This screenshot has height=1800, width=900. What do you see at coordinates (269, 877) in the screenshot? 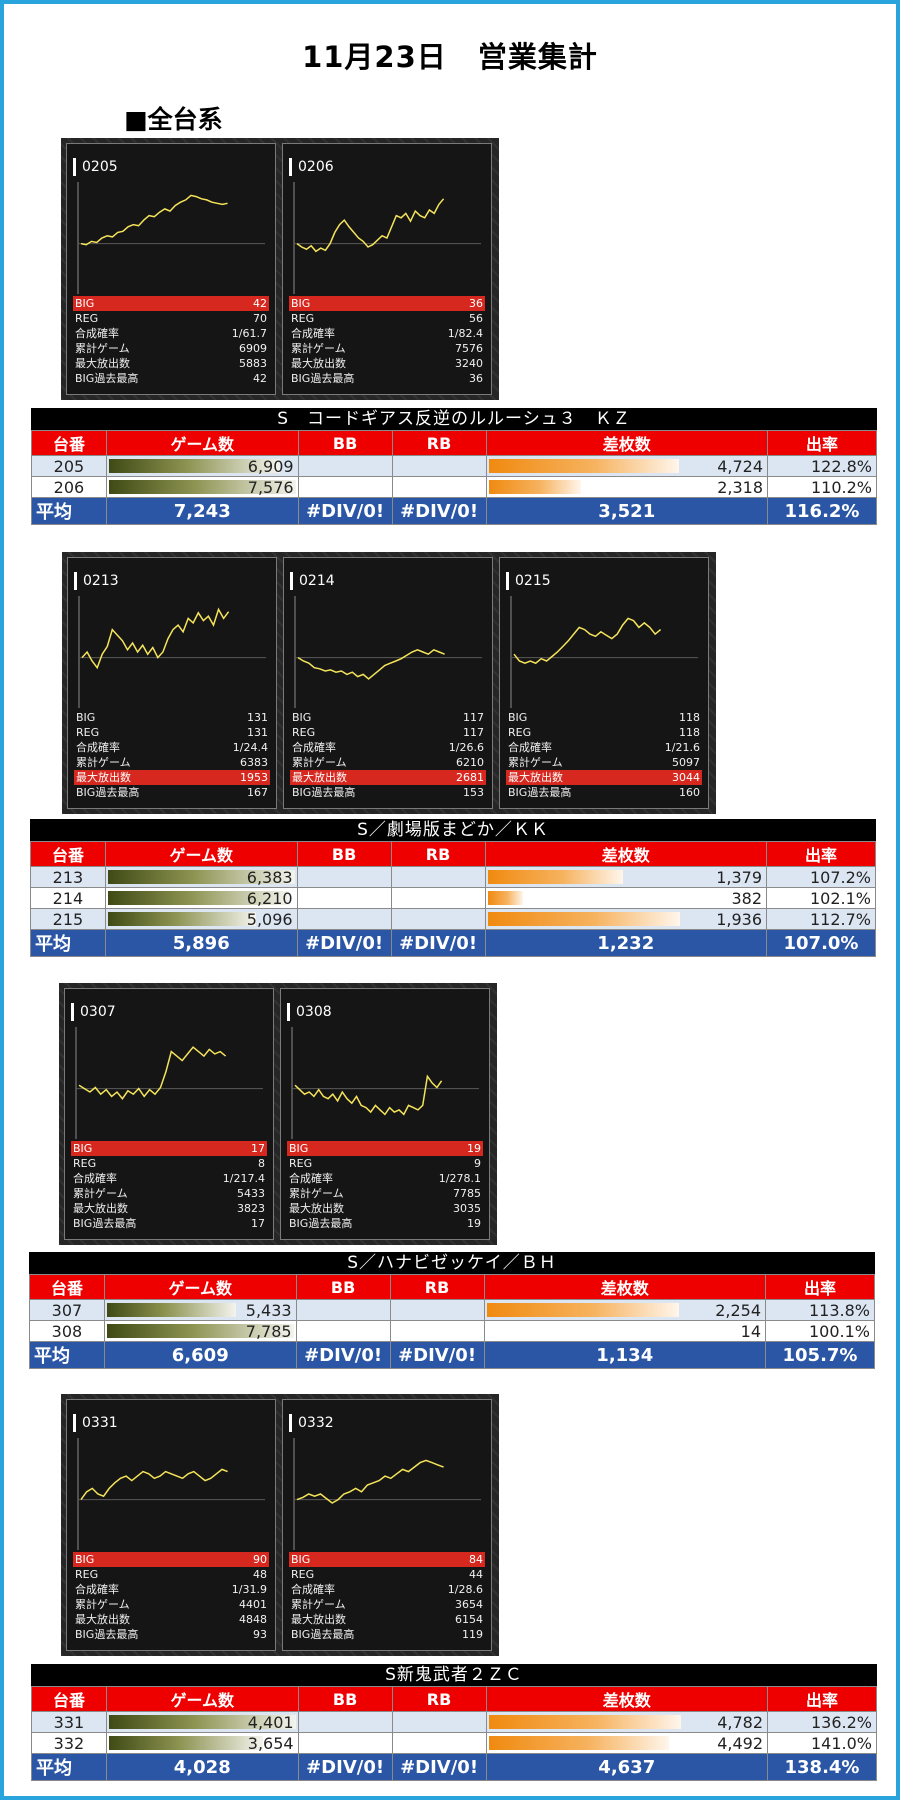
I see `games-value: 6,383` at bounding box center [269, 877].